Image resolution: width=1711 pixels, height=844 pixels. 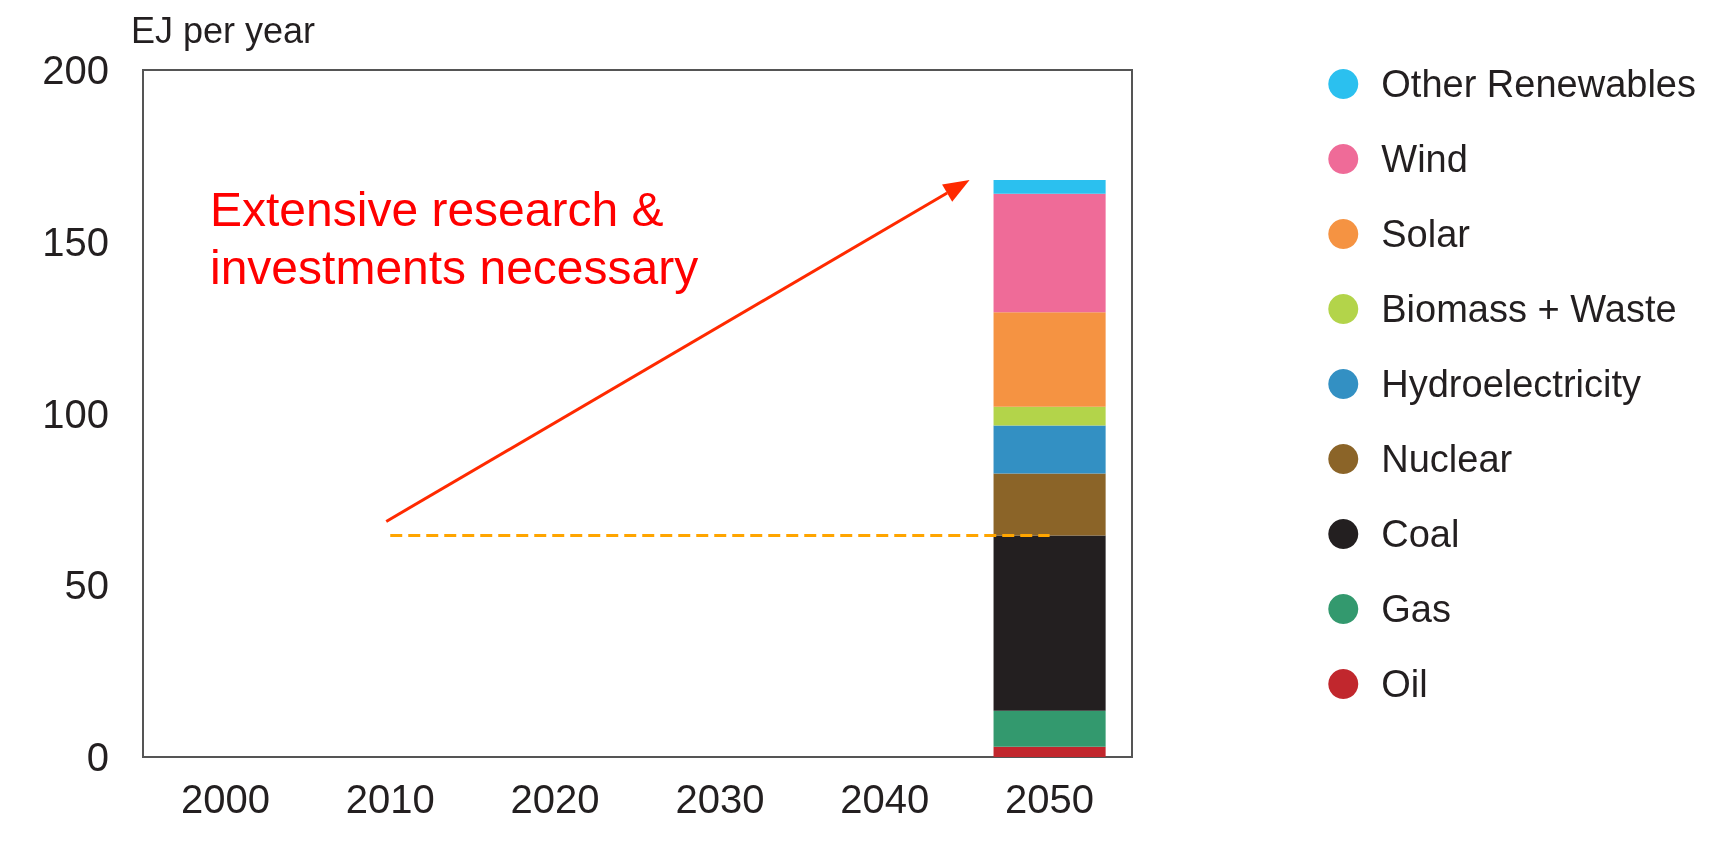 I want to click on y-tick-label: 200, so click(x=75, y=70).